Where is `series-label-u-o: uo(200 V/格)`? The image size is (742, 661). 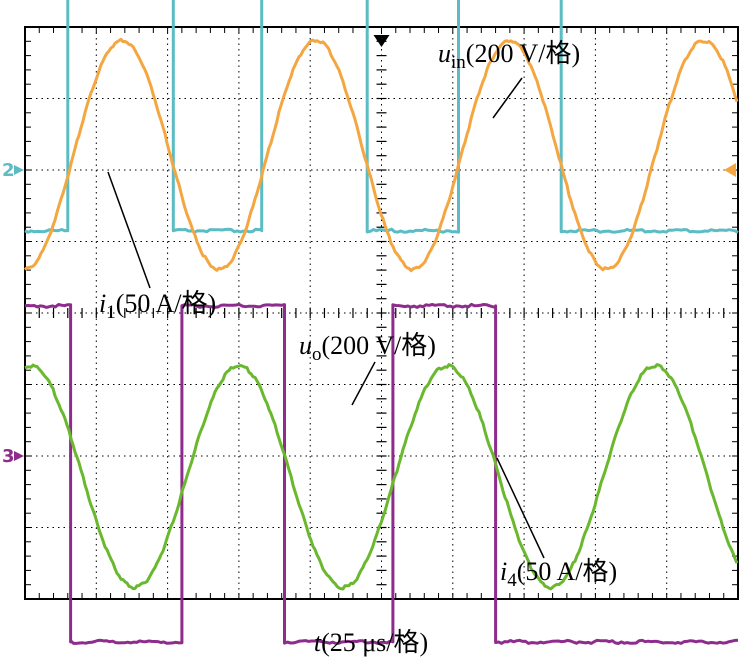 series-label-u-o: uo(200 V/格) is located at coordinates (367, 348).